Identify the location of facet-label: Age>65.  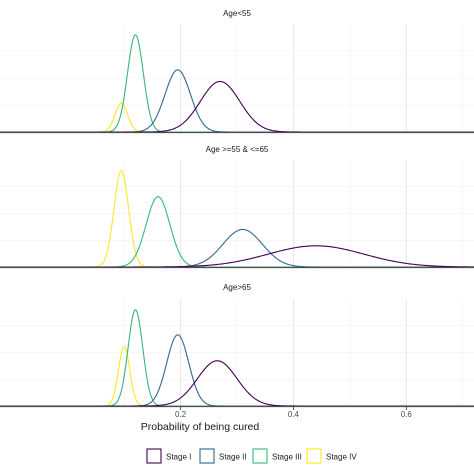
(237, 287).